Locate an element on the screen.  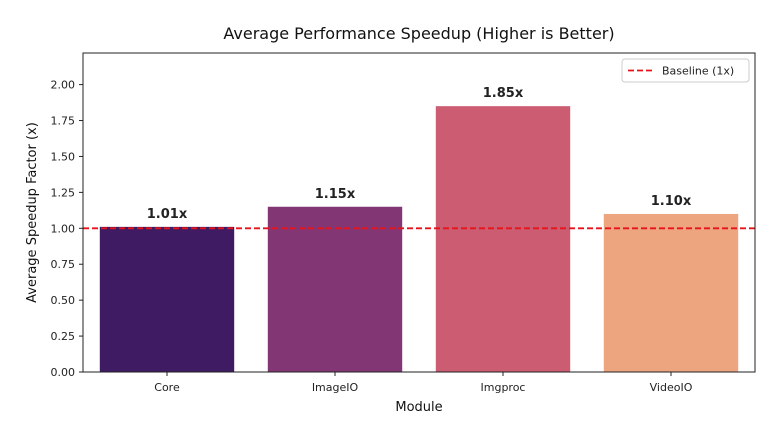
legend-box is located at coordinates (685, 70).